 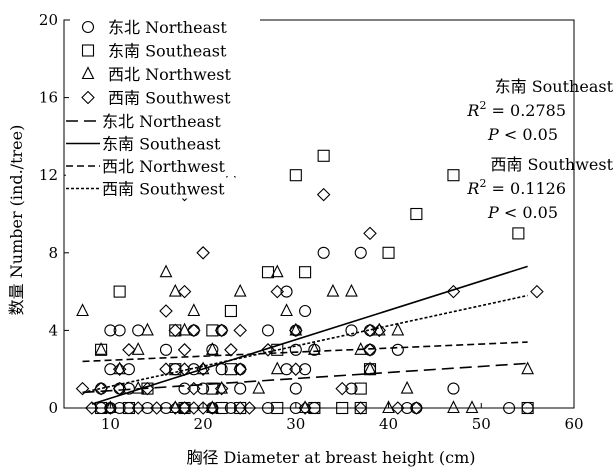 I want to click on y-tick-label: 20, so click(x=48, y=20).